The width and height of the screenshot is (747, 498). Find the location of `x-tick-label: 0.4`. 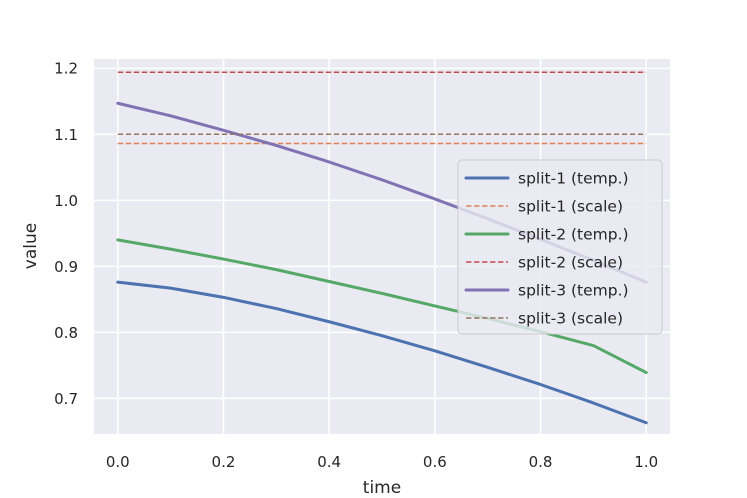

x-tick-label: 0.4 is located at coordinates (329, 462).